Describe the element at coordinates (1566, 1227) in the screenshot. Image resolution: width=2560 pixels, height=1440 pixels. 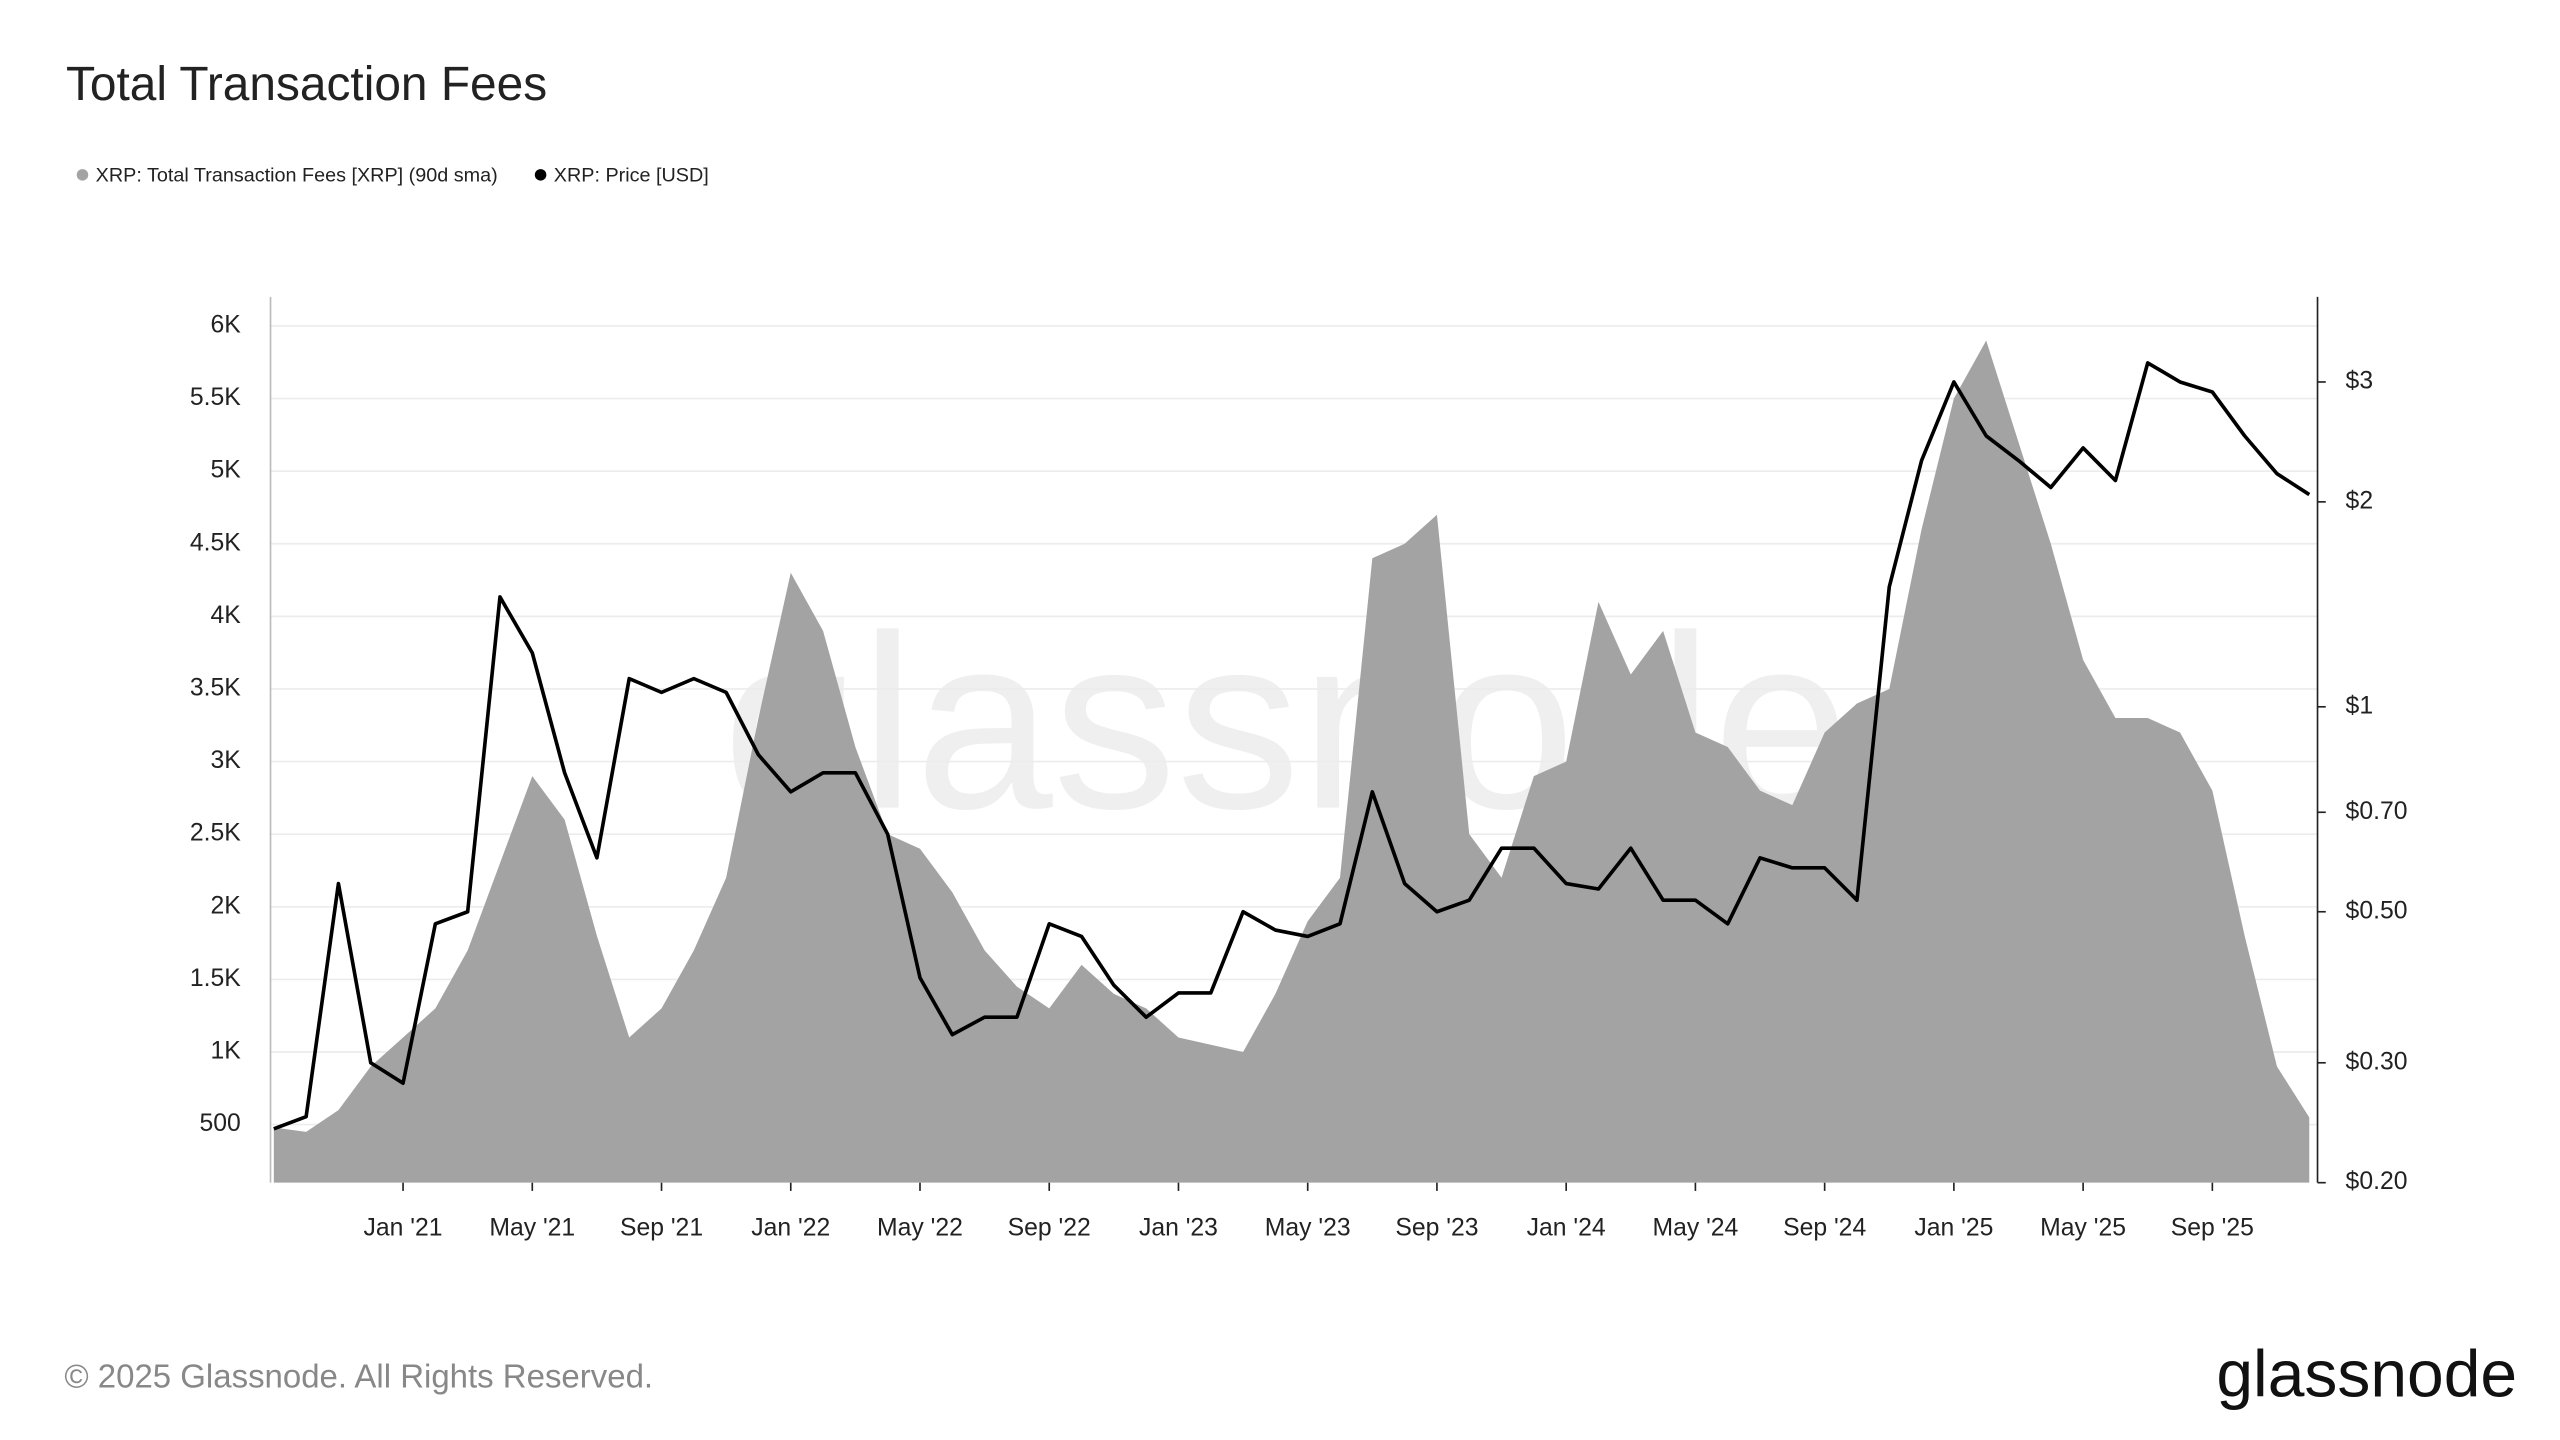
I see `x-tick-label: Jan '24` at that location.